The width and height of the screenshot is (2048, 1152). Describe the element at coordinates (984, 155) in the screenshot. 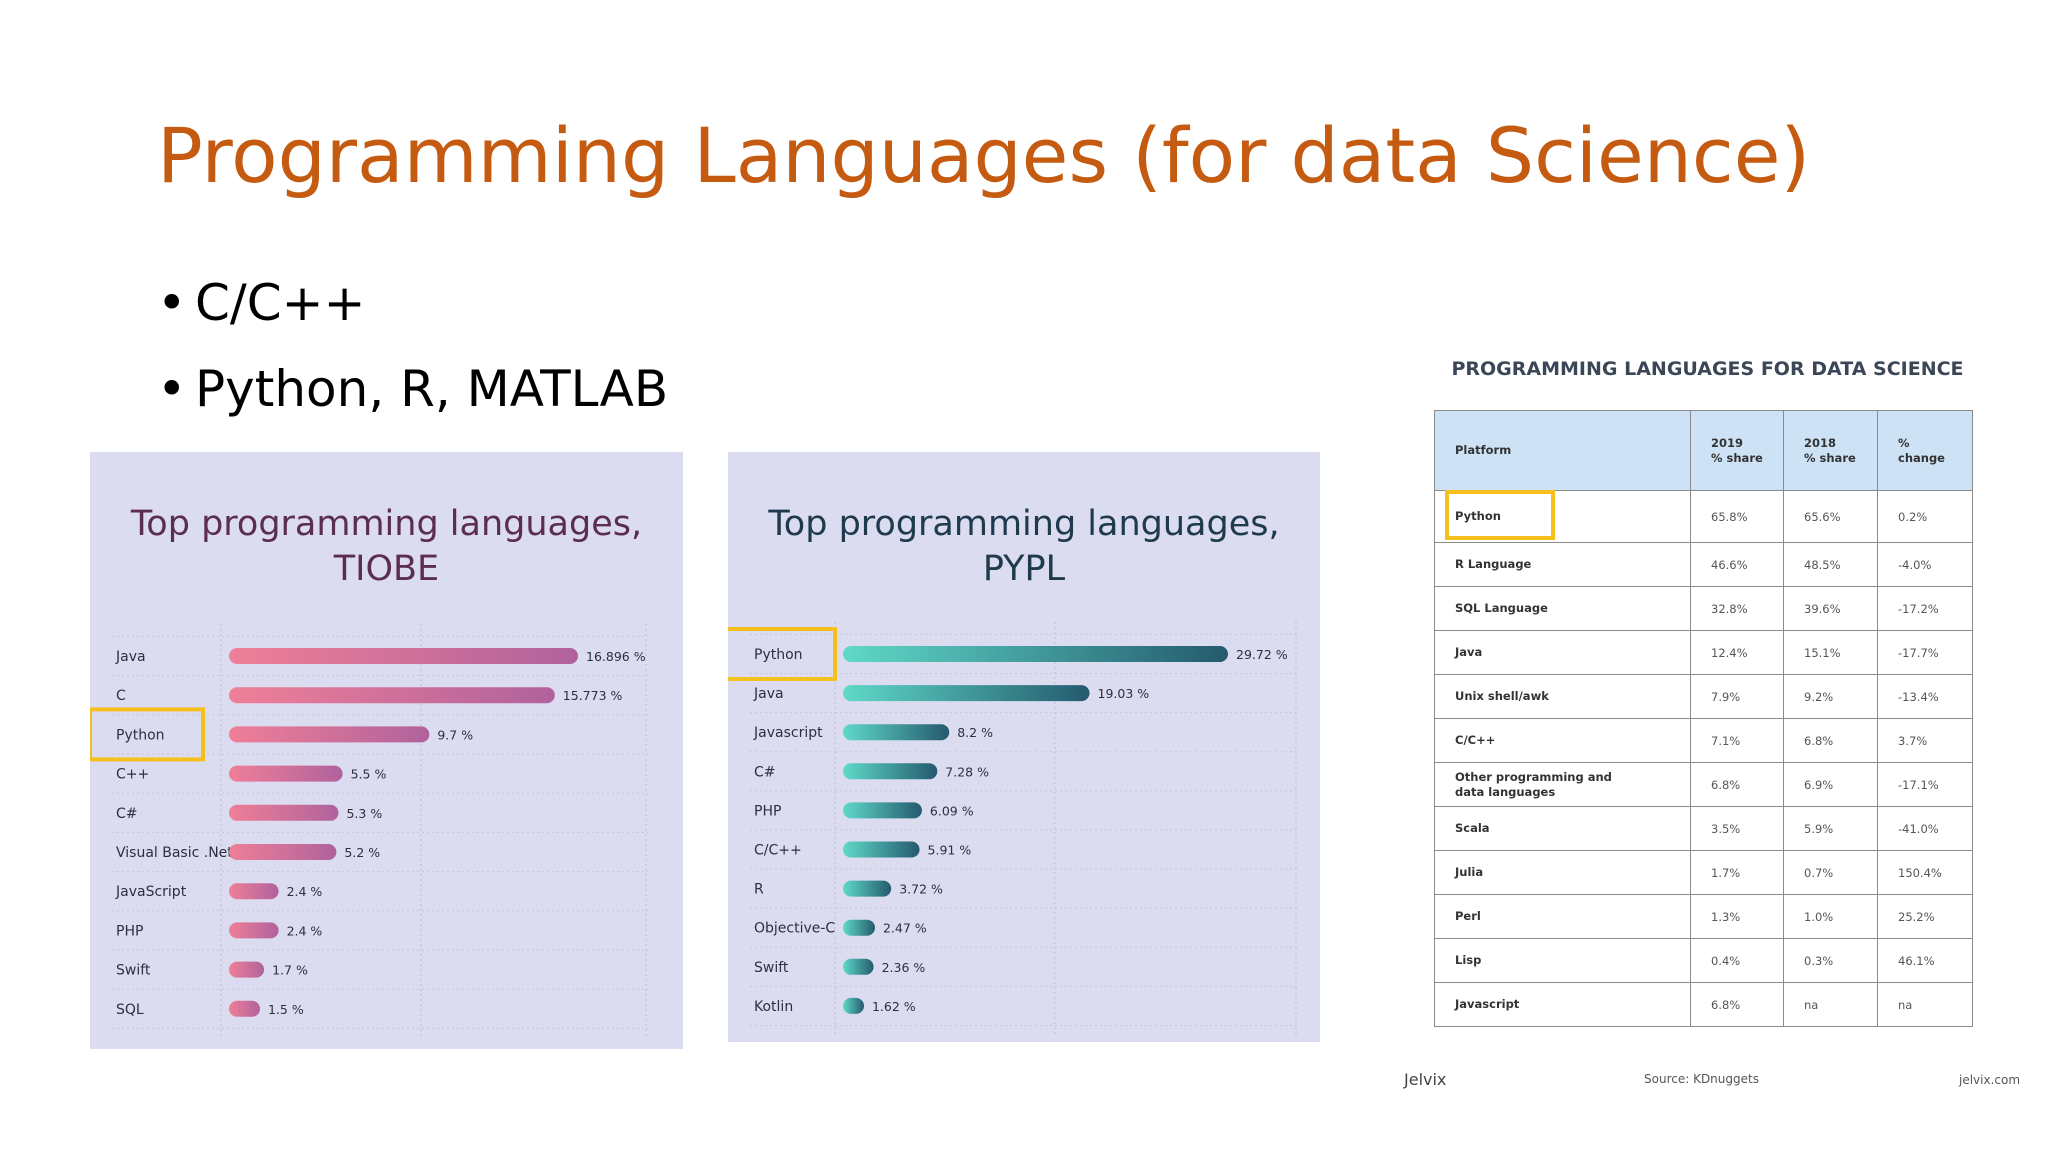

I see `slide-title: Programming Languages (for data Science)` at that location.